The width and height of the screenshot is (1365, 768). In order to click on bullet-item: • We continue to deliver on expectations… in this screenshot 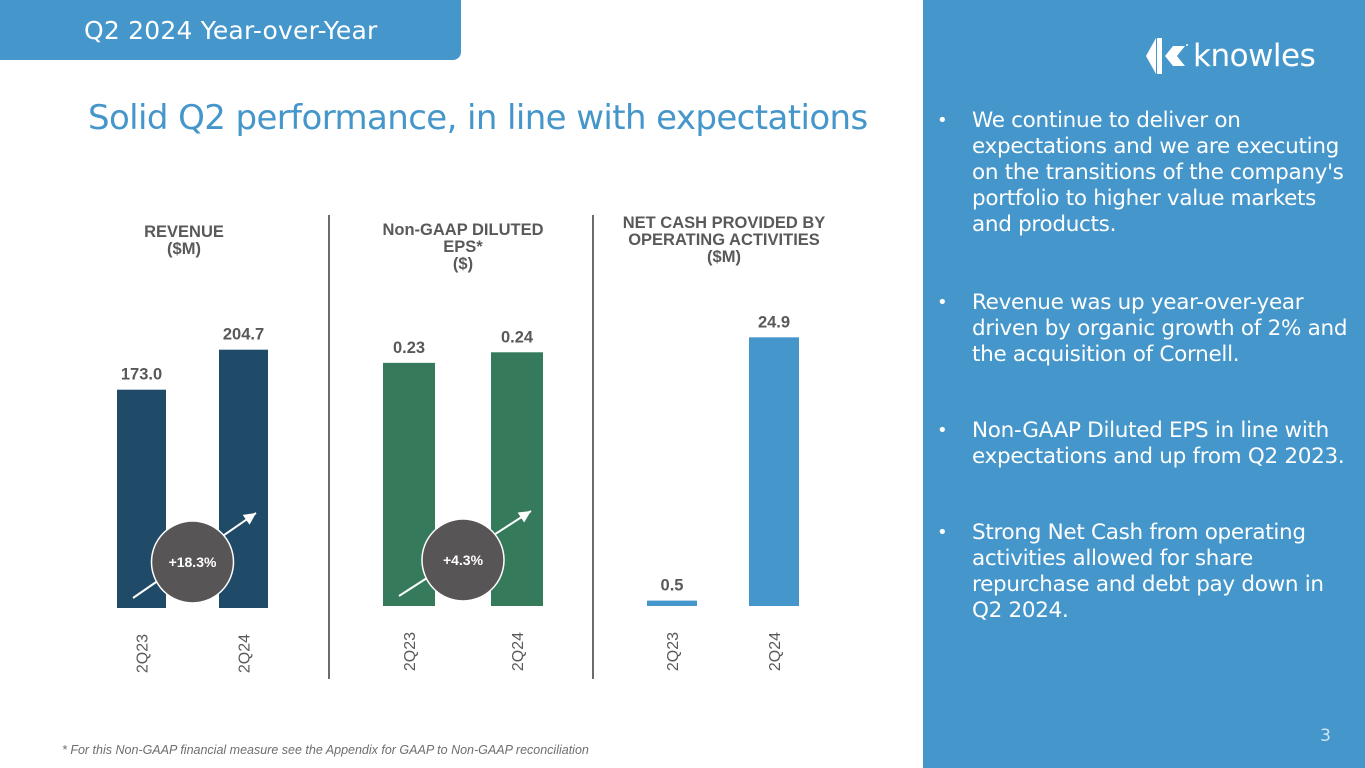, I will do `click(1146, 173)`.